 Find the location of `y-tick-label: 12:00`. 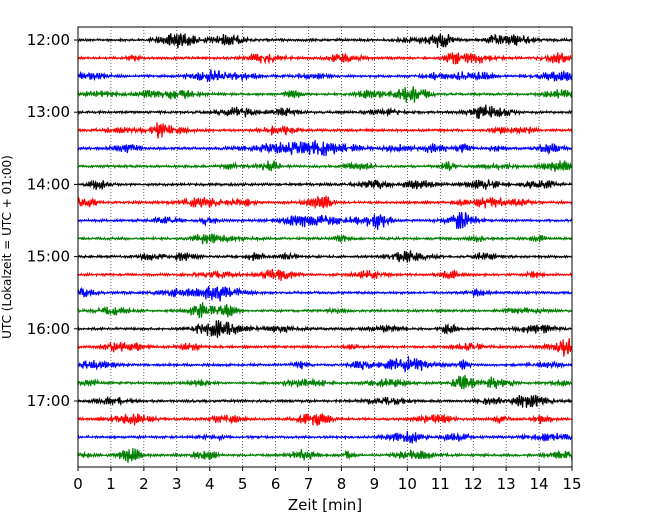

y-tick-label: 12:00 is located at coordinates (48, 40).